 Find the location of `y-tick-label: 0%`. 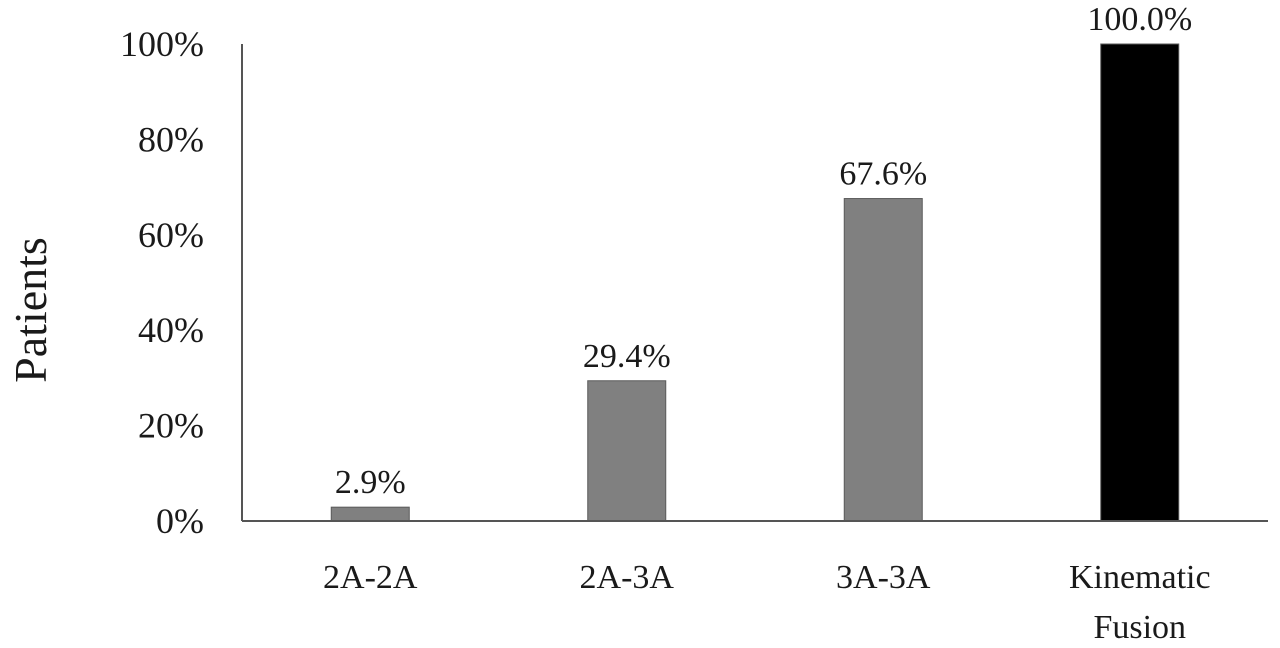

y-tick-label: 0% is located at coordinates (180, 521).